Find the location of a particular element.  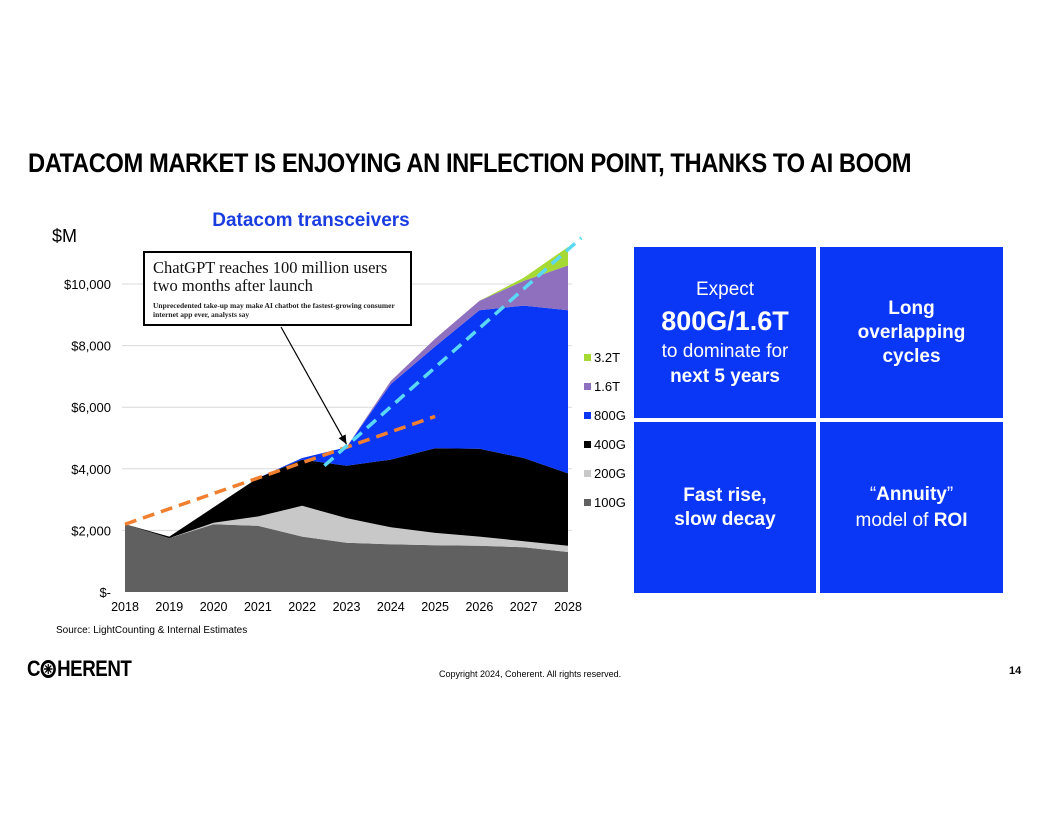

y-tick-label: $- is located at coordinates (105, 592).